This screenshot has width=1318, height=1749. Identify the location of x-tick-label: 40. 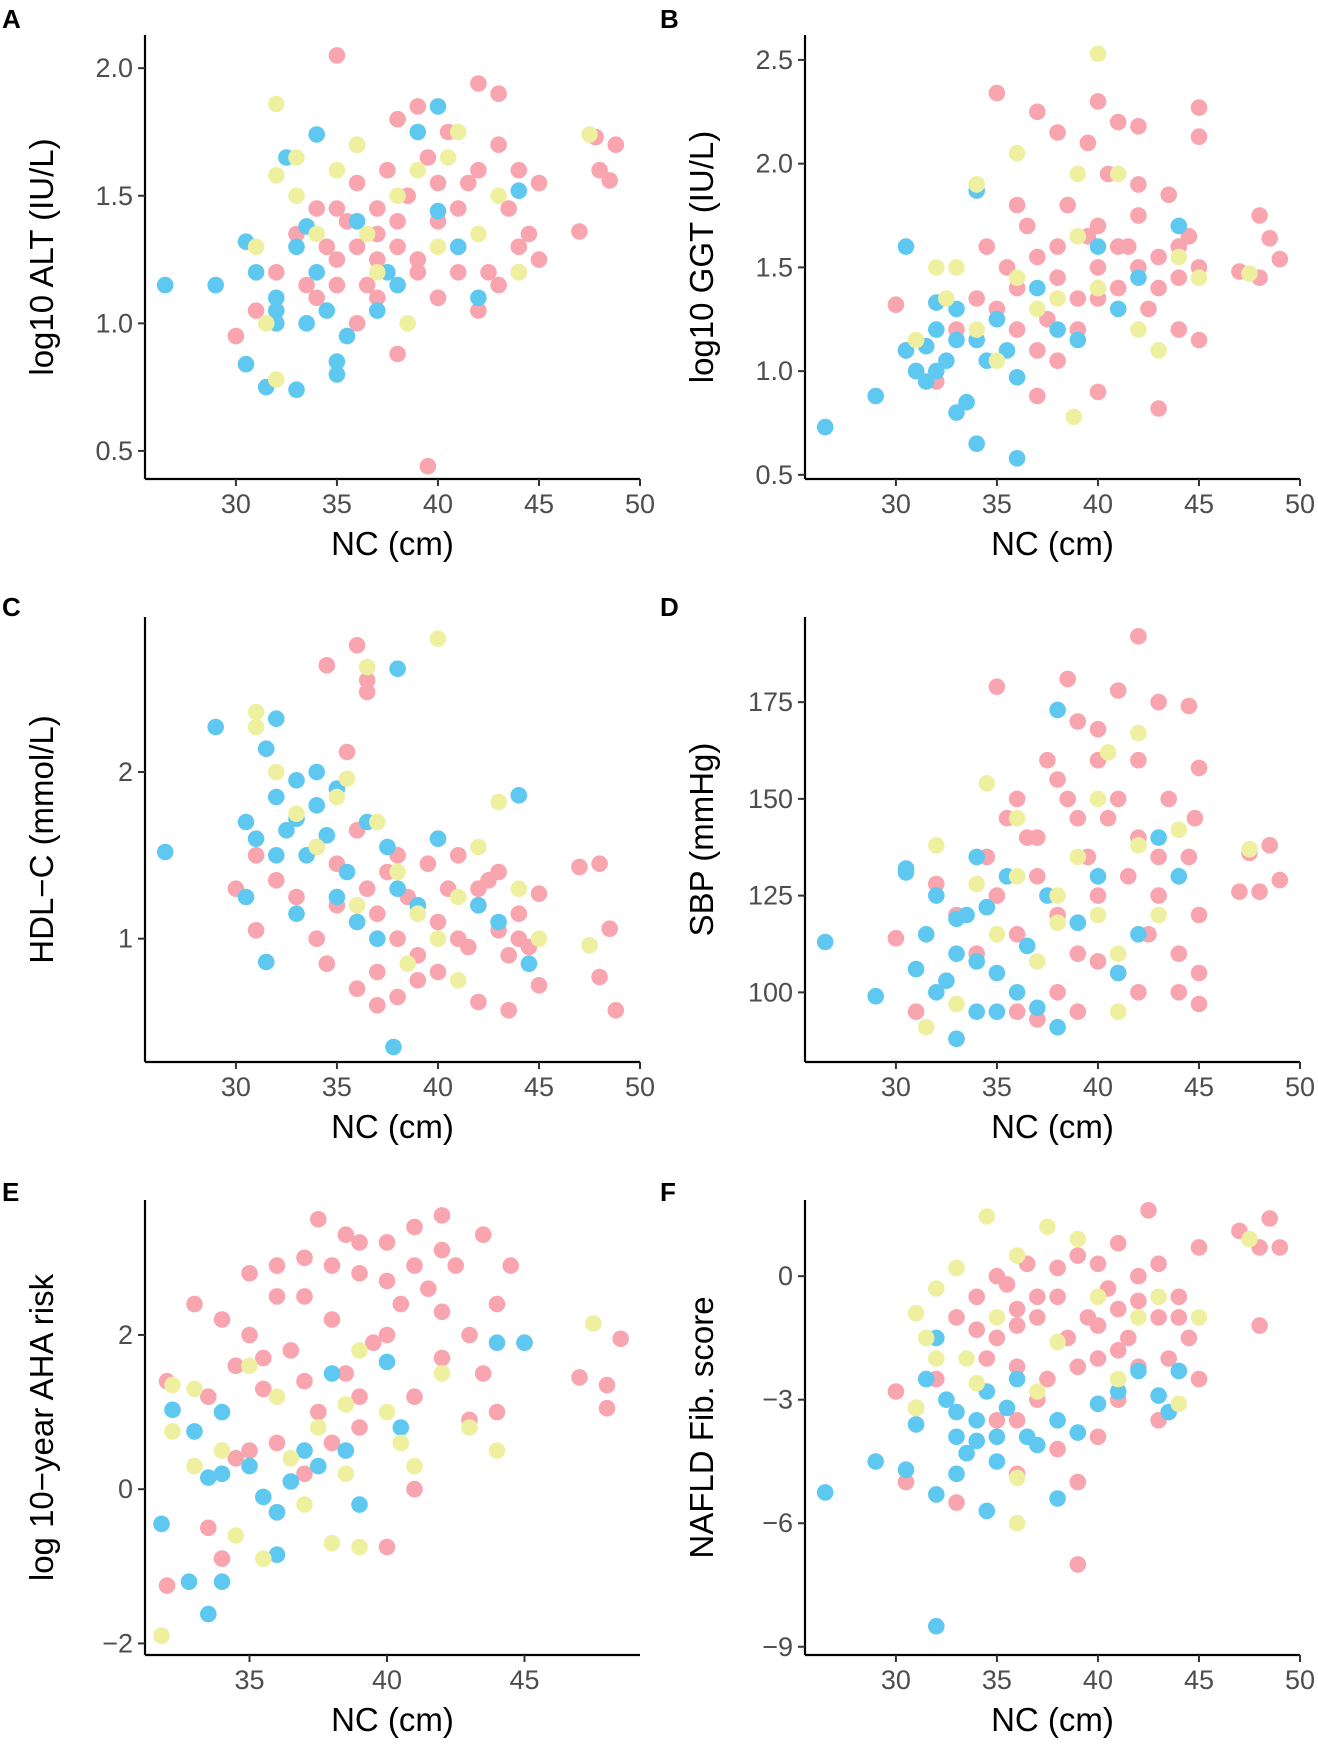
(387, 1680).